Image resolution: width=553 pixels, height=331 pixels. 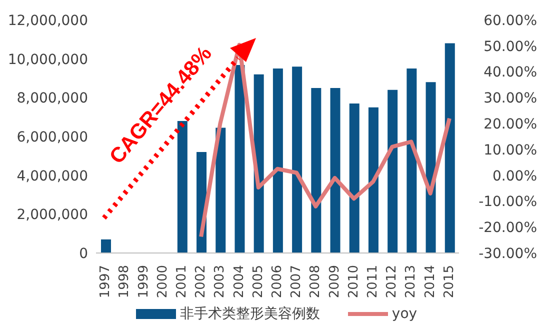 I want to click on y2-tick-label: 0.00%, so click(x=514, y=176).